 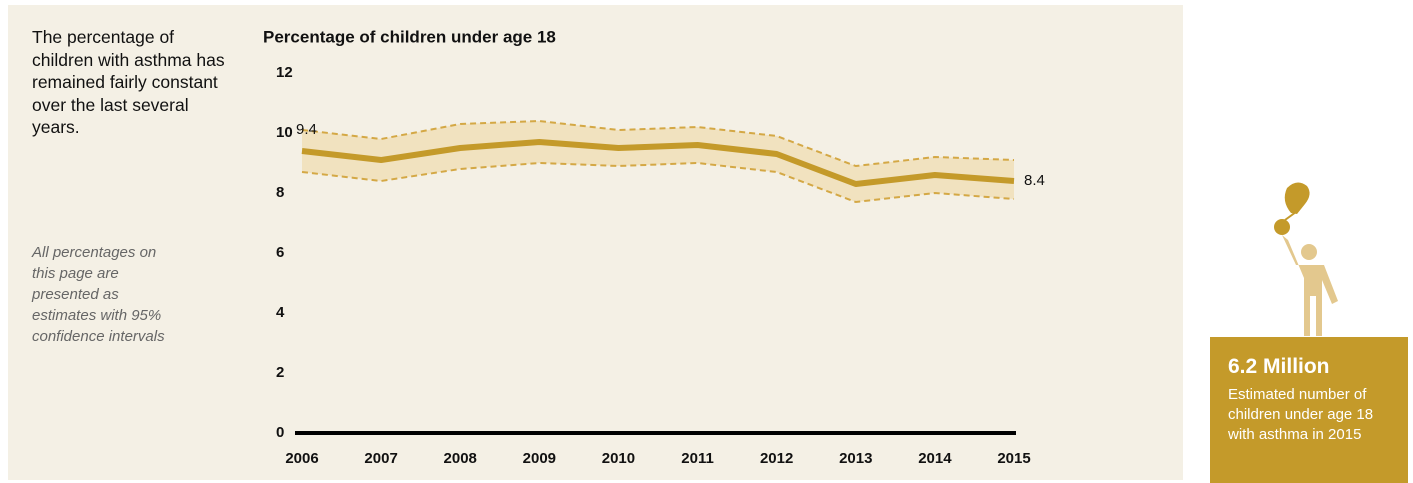 I want to click on x-tick-label: 2010, so click(x=618, y=458).